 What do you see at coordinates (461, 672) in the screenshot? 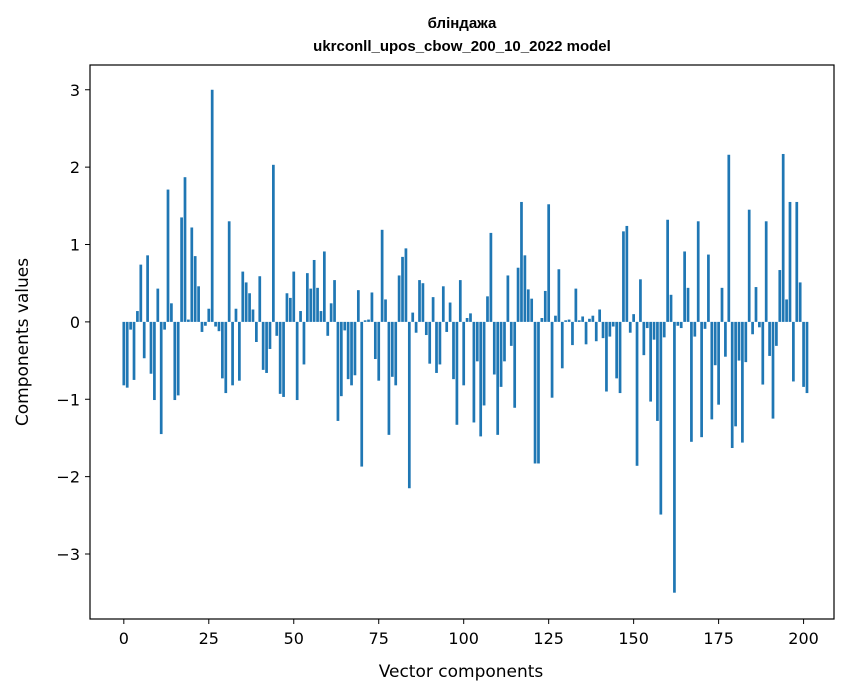
I see `x-axis-label: Vector components` at bounding box center [461, 672].